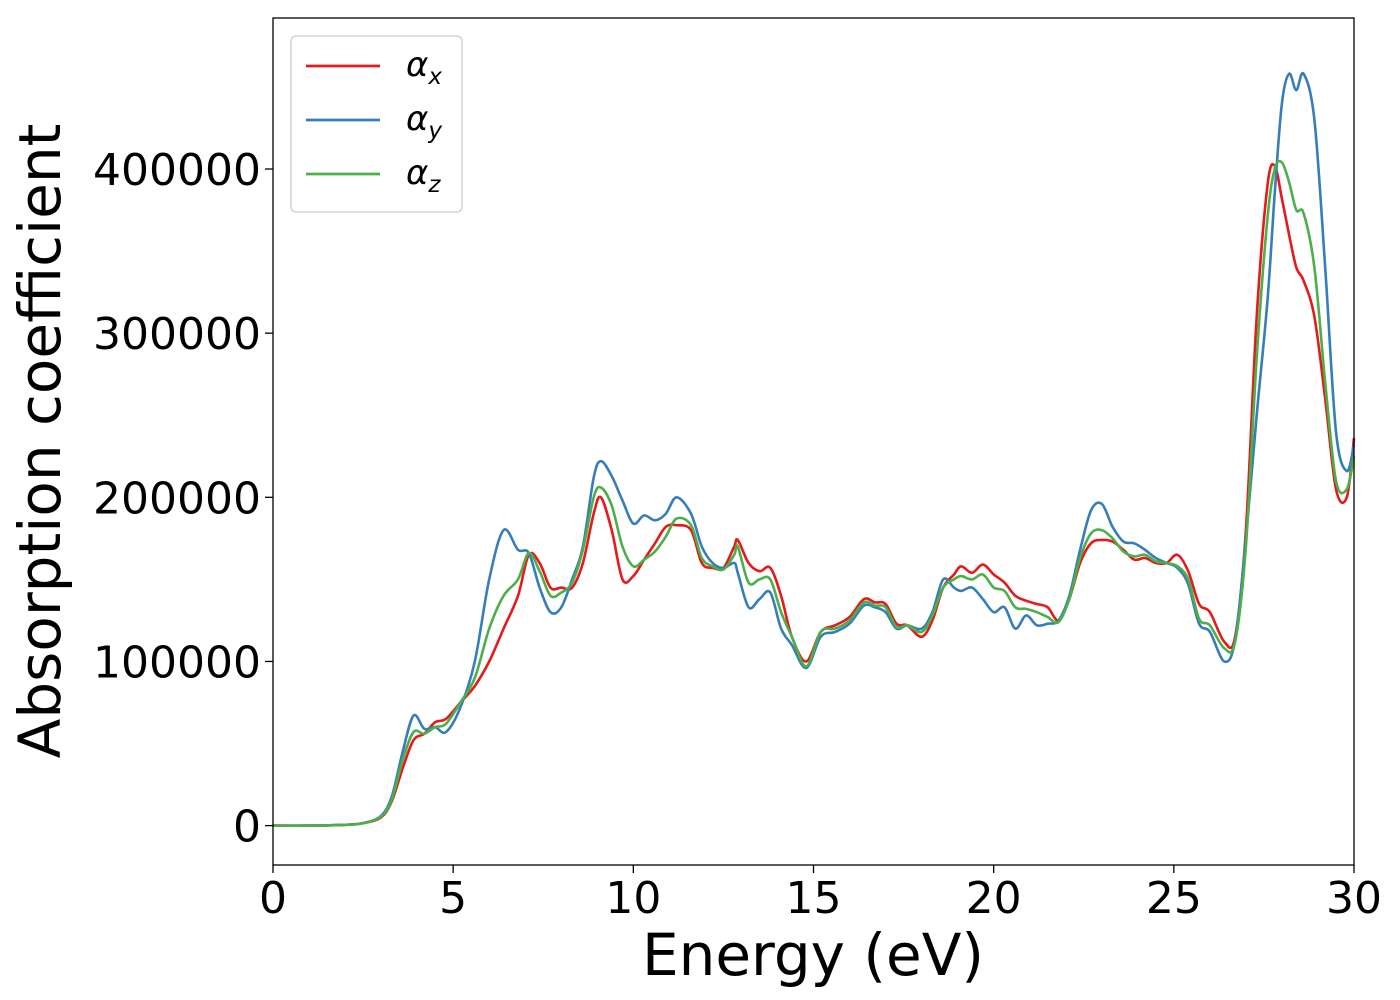  I want to click on x-axis-label: Energy (eV), so click(813, 955).